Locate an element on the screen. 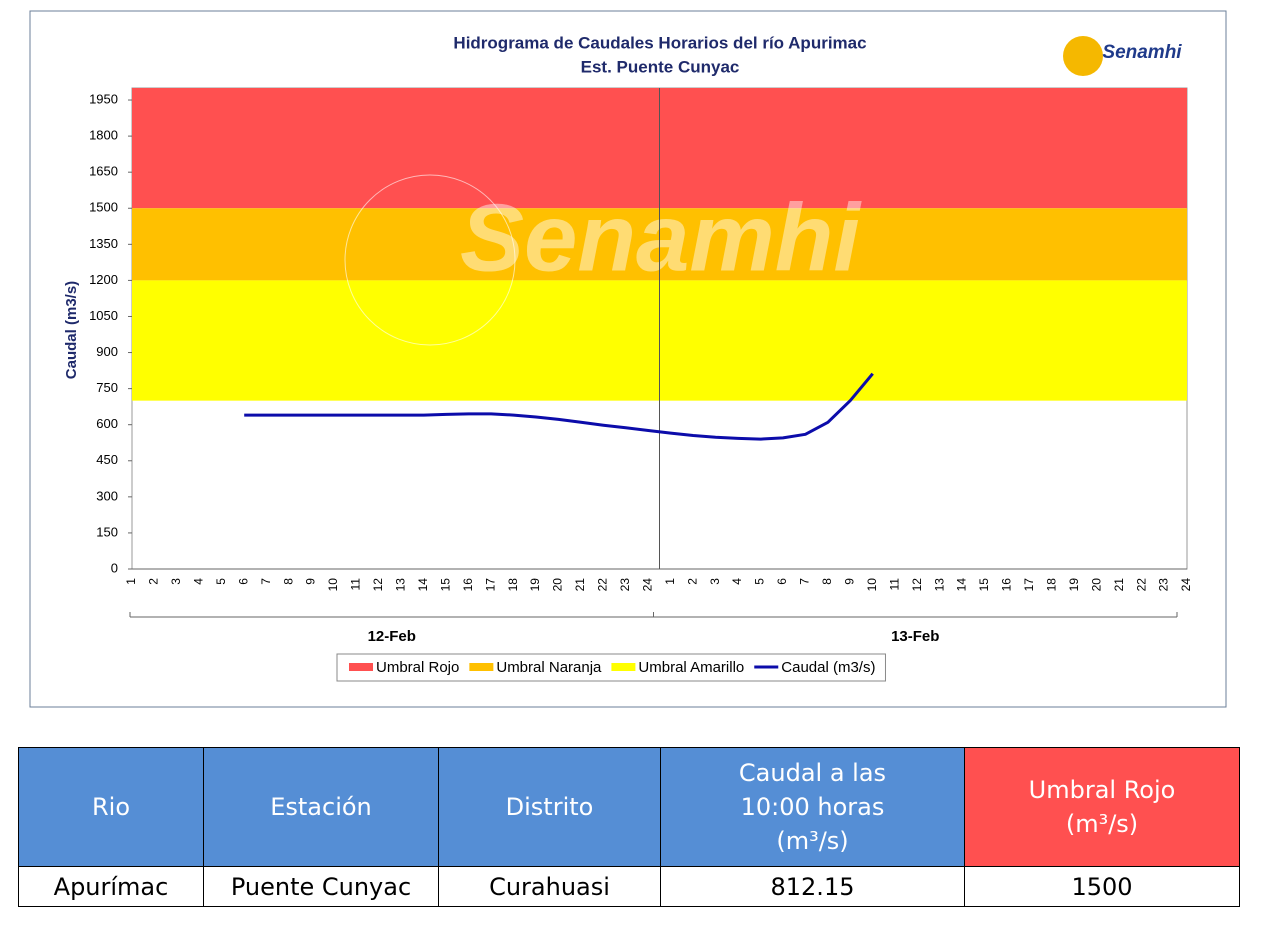 This screenshot has width=1277, height=933. header-text: Umbral Rojo (m³/s) is located at coordinates (1102, 807).